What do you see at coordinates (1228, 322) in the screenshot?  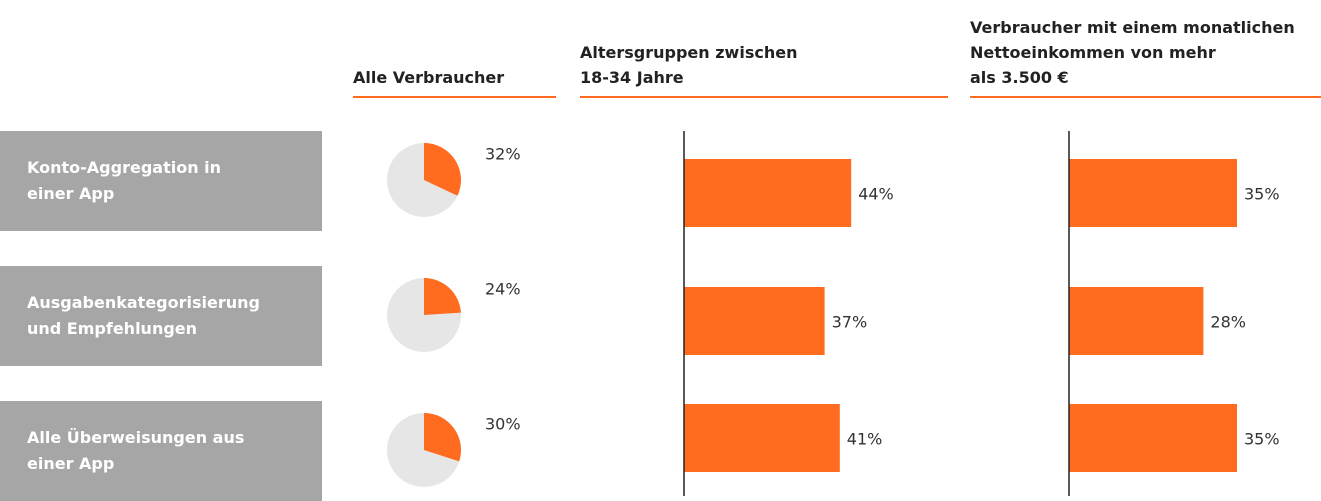 I see `value-label: 28%` at bounding box center [1228, 322].